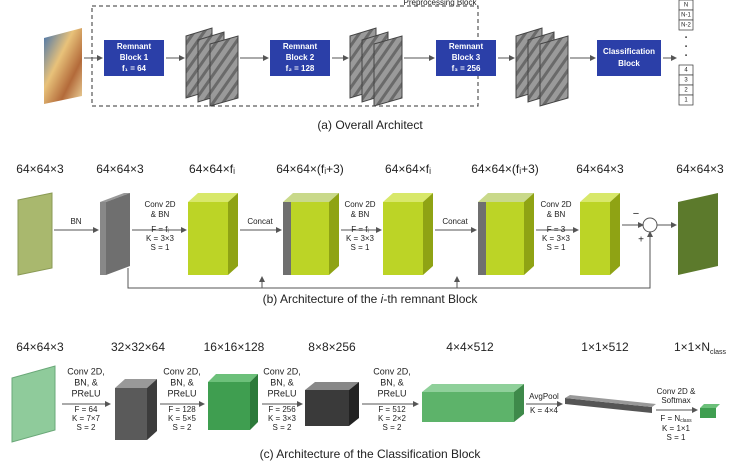 The image size is (740, 466). Describe the element at coordinates (300, 68) in the screenshot. I see `block-label: f₂ = 128` at that location.